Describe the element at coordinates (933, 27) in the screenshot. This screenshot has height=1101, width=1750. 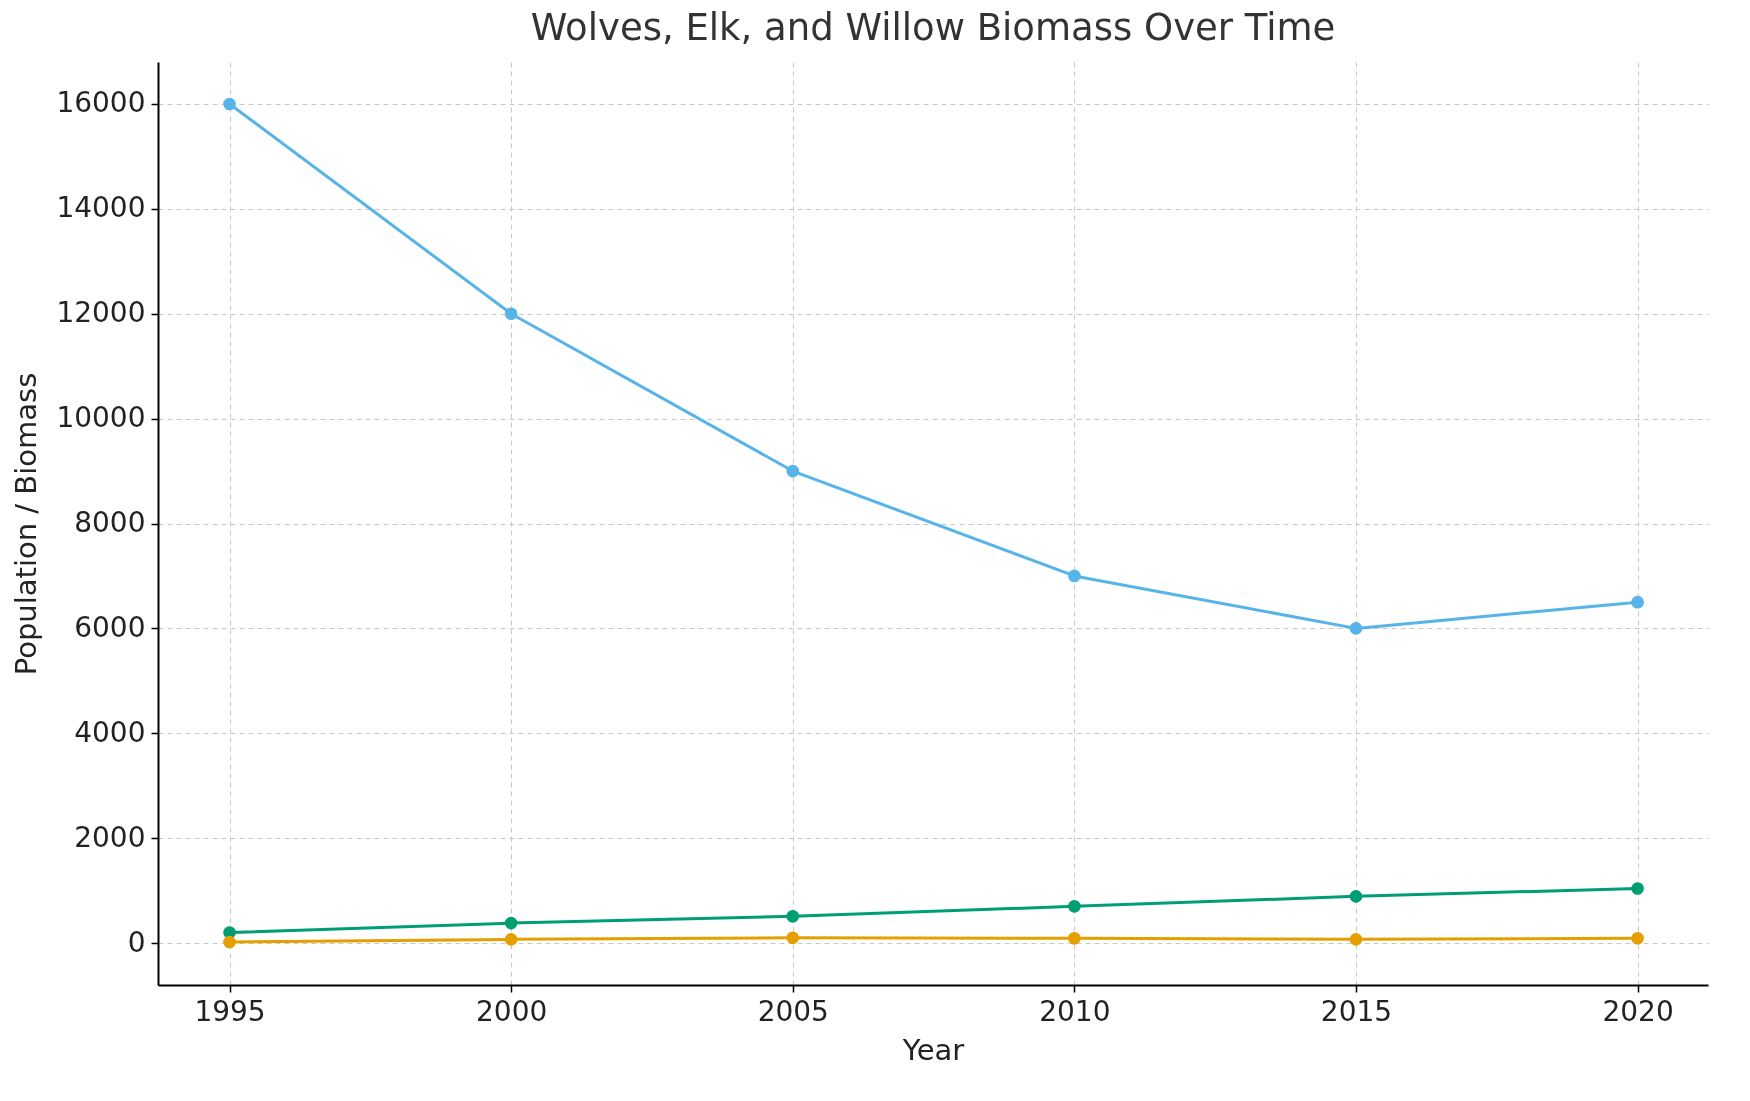
I see `chart-title: Wolves, Elk, and Willow Biomass Over Time` at that location.